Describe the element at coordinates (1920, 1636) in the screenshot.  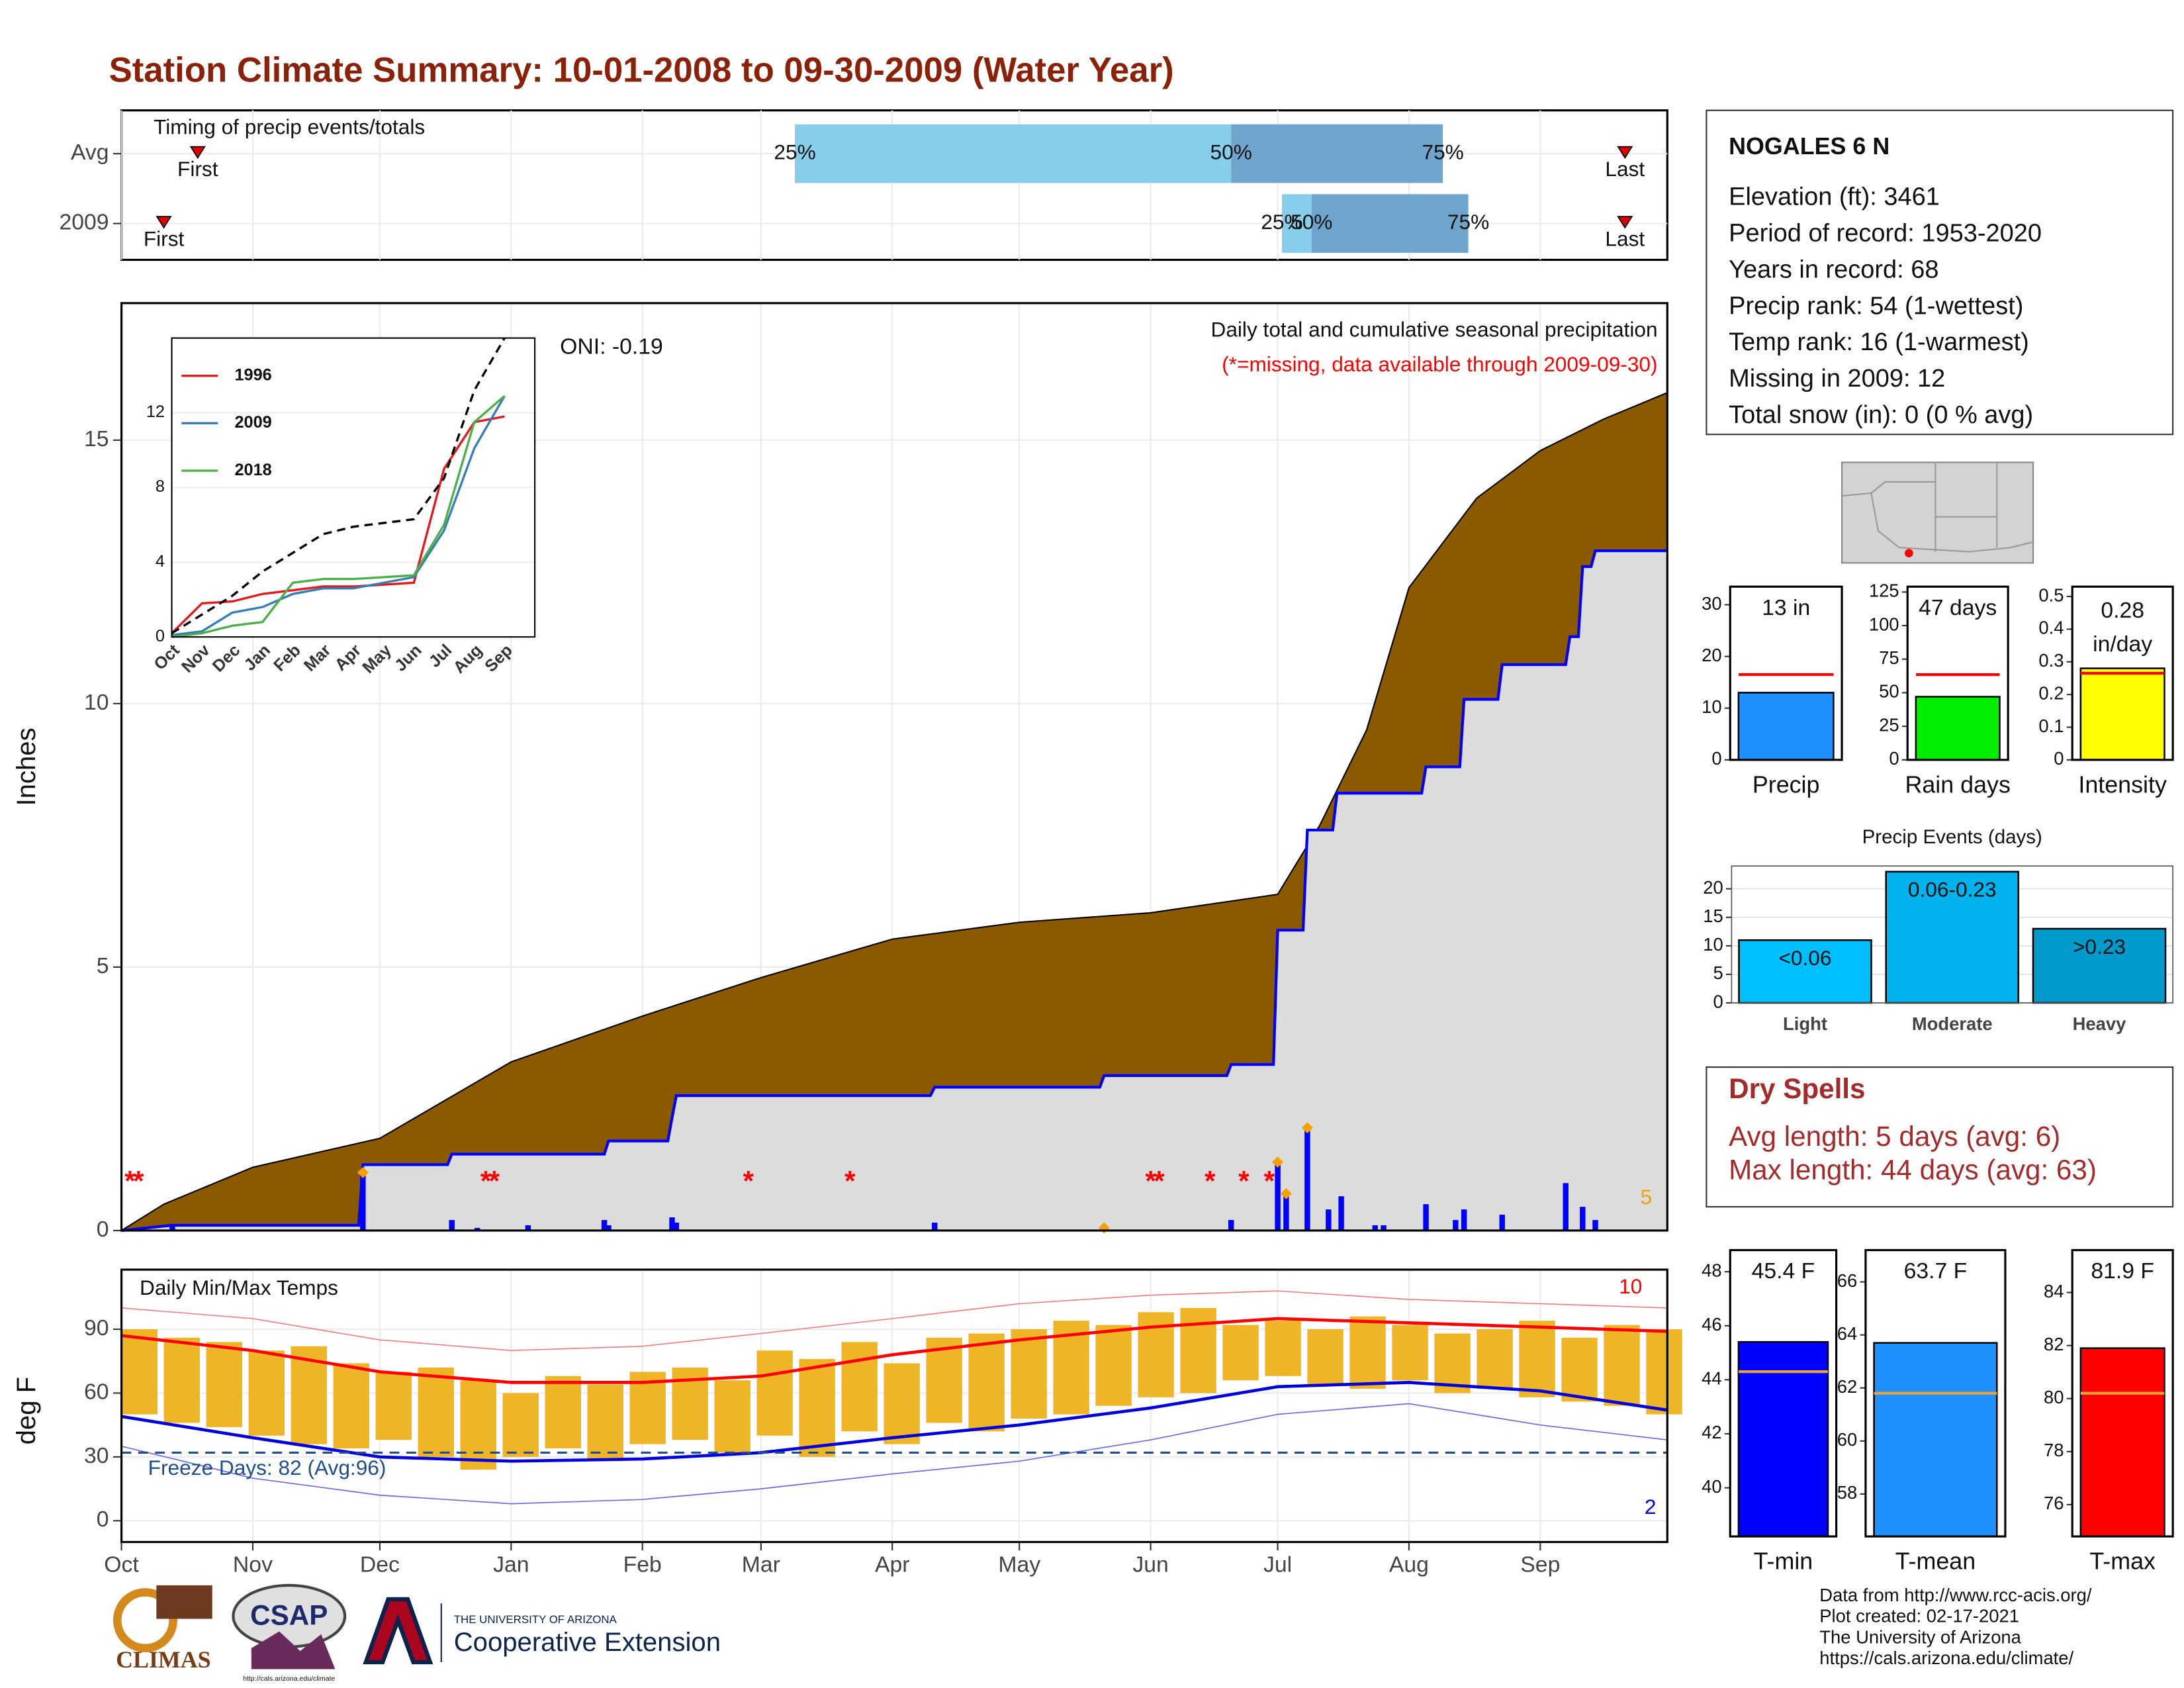
I see `footer-line: The University of Arizona` at that location.